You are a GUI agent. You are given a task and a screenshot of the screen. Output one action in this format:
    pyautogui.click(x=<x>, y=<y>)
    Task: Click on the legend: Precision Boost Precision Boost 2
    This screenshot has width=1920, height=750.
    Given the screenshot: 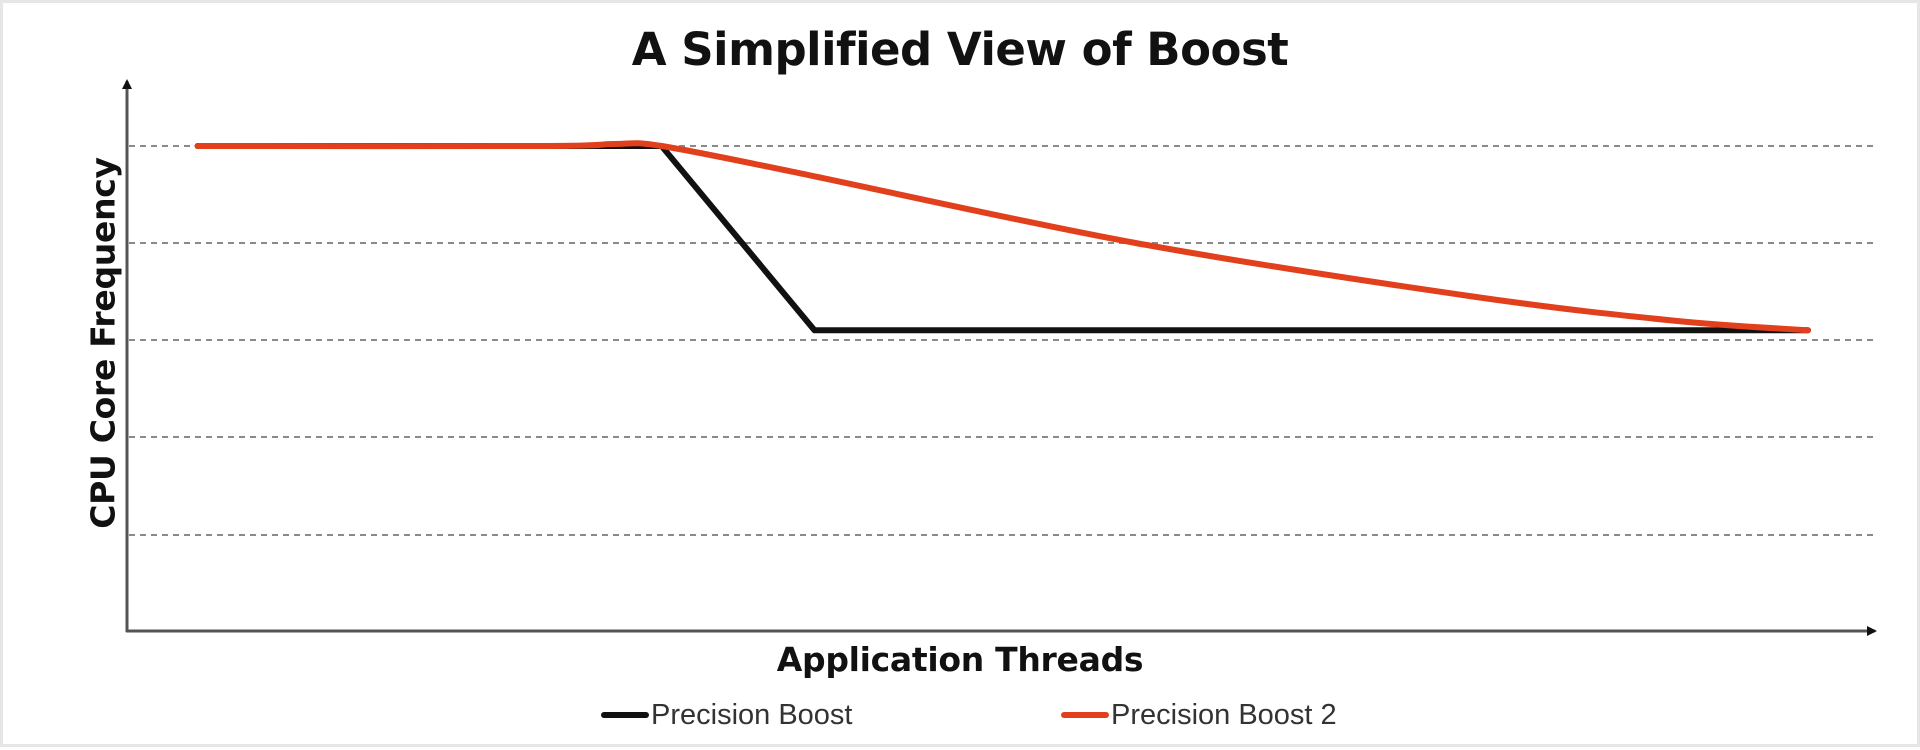 What is the action you would take?
    pyautogui.click(x=961, y=715)
    